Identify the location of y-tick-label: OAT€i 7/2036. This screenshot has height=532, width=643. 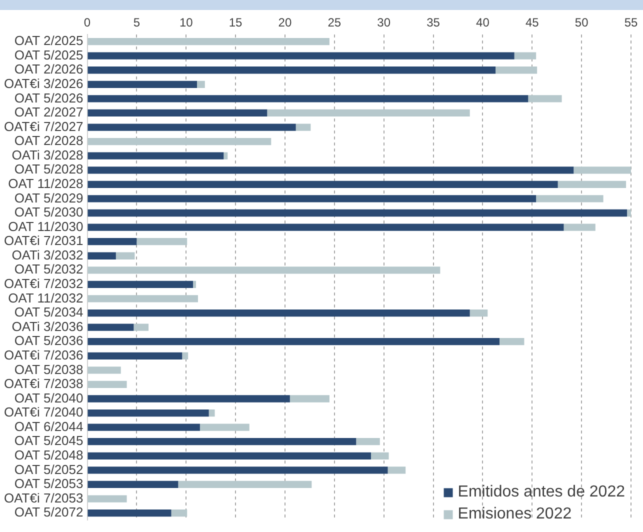
(44, 354).